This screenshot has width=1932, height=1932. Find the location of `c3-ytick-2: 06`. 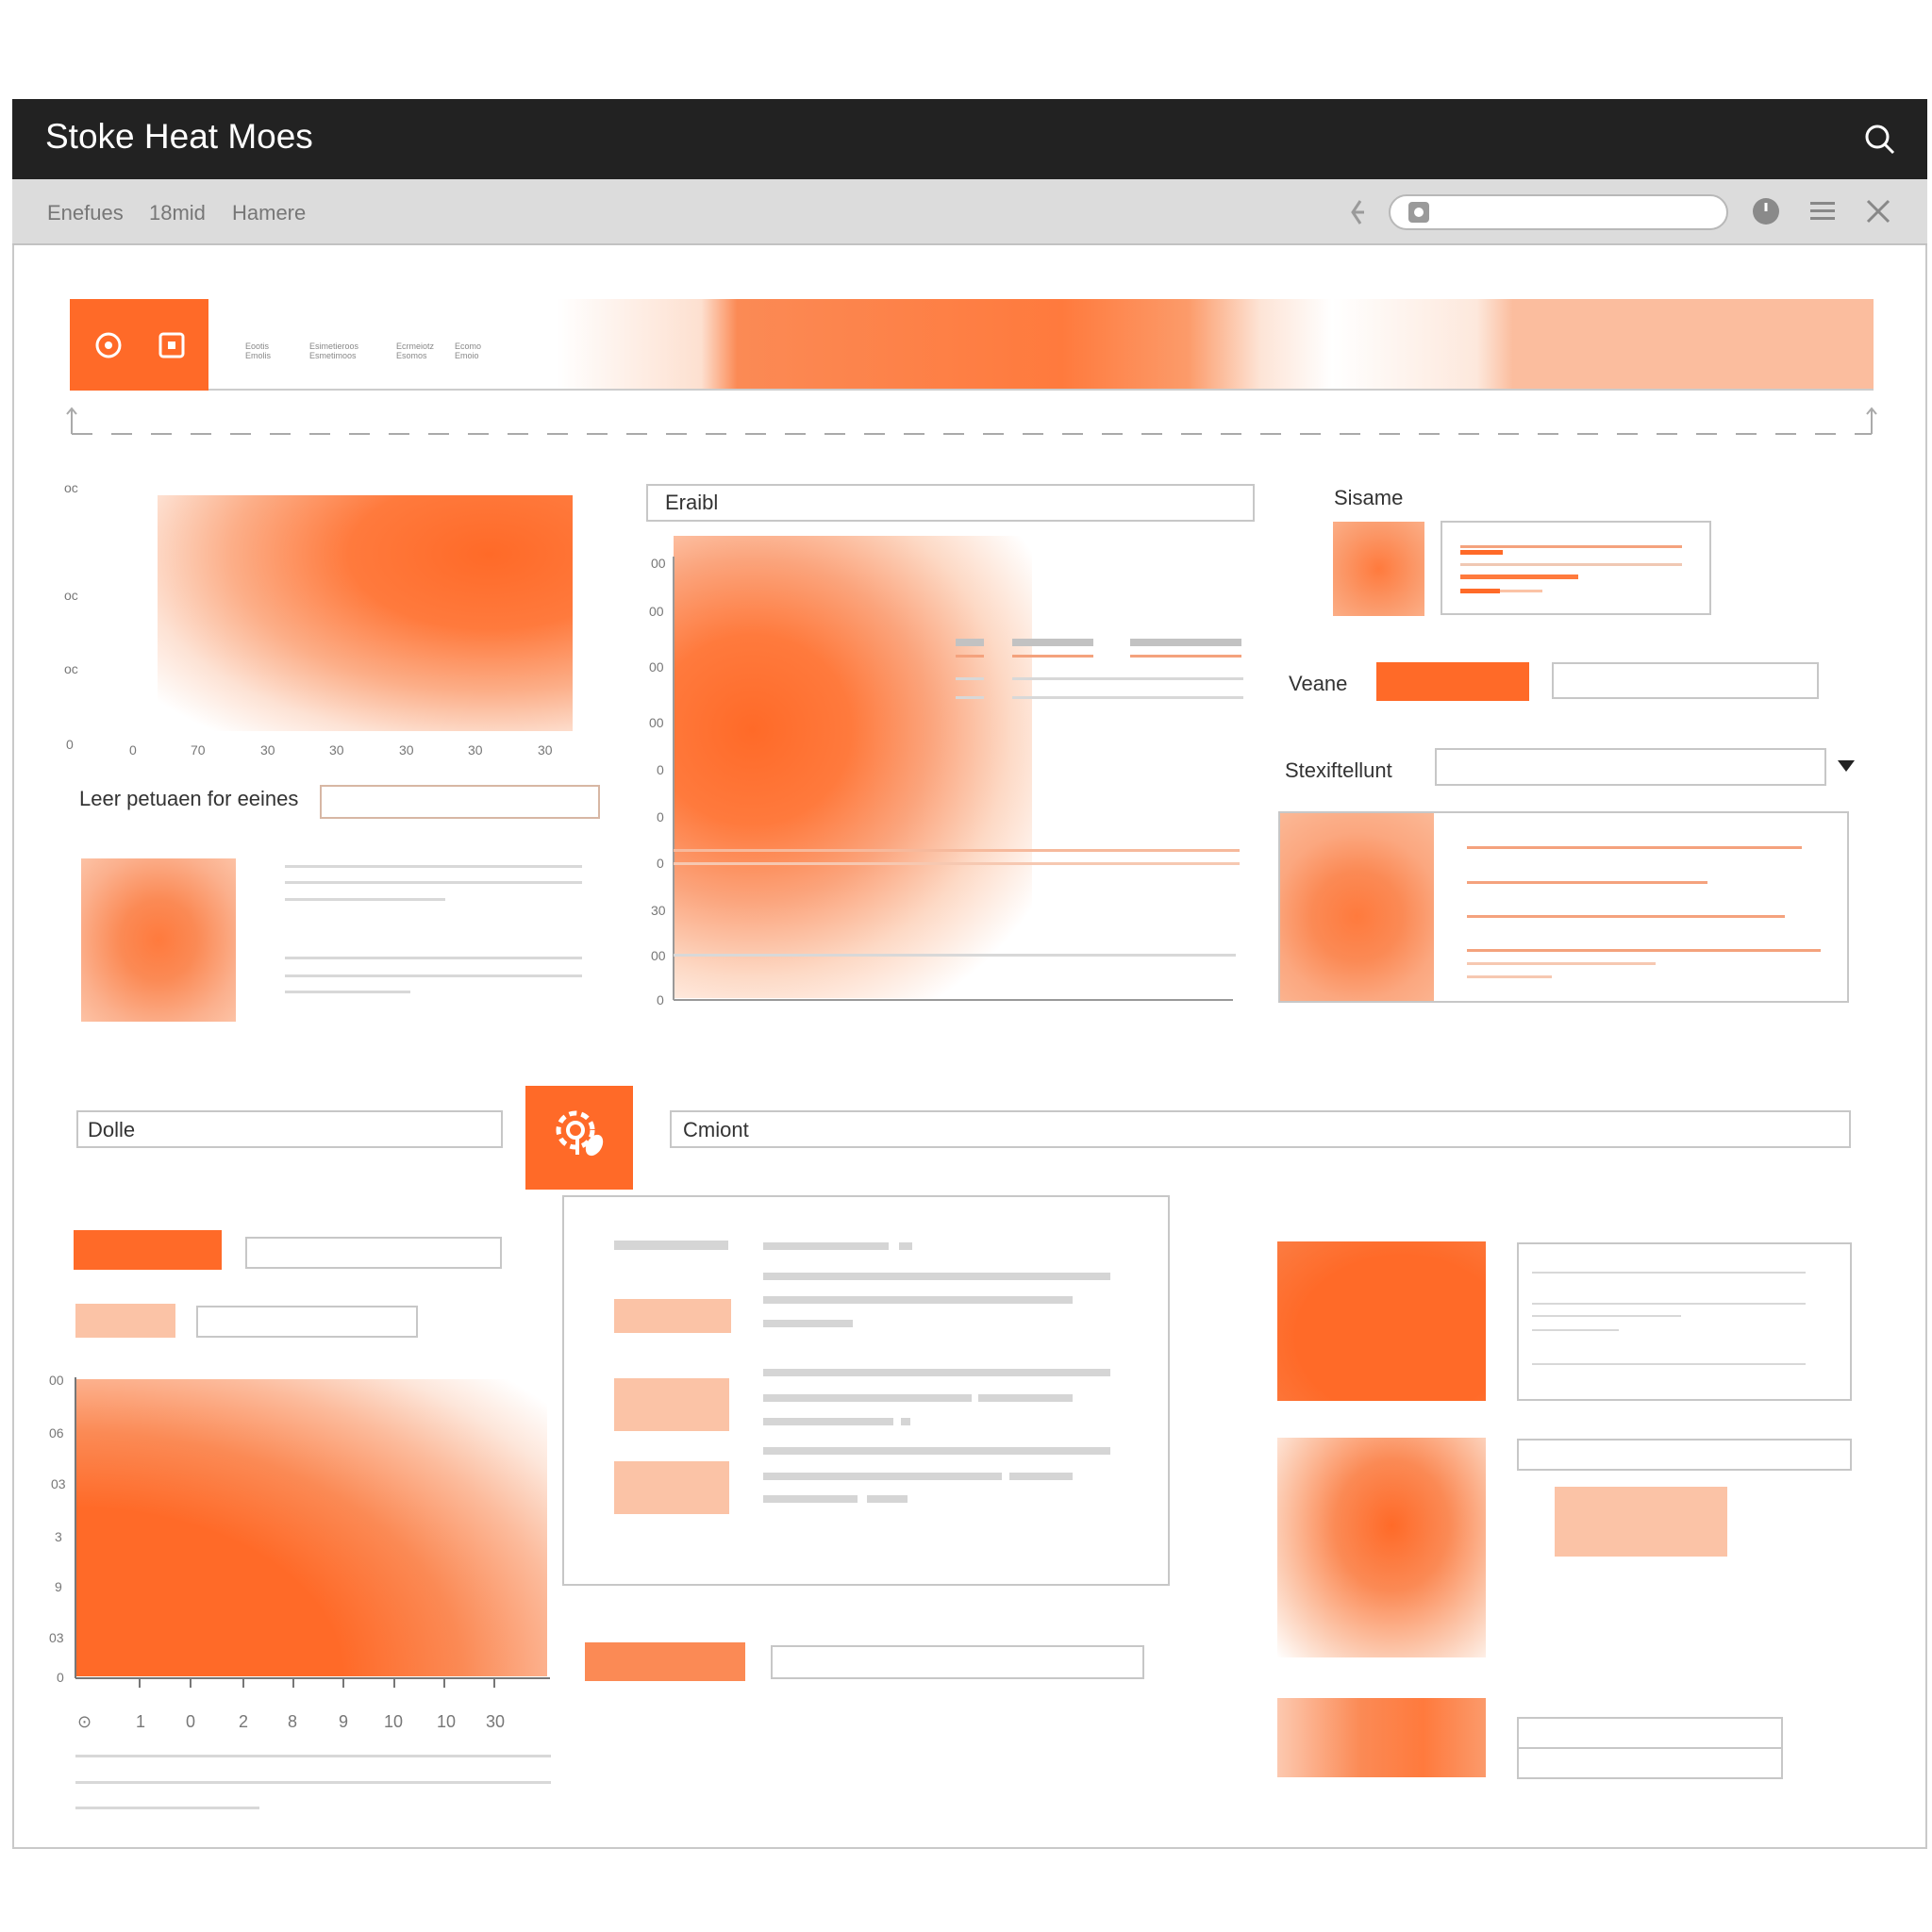

c3-ytick-2: 06 is located at coordinates (57, 1433).